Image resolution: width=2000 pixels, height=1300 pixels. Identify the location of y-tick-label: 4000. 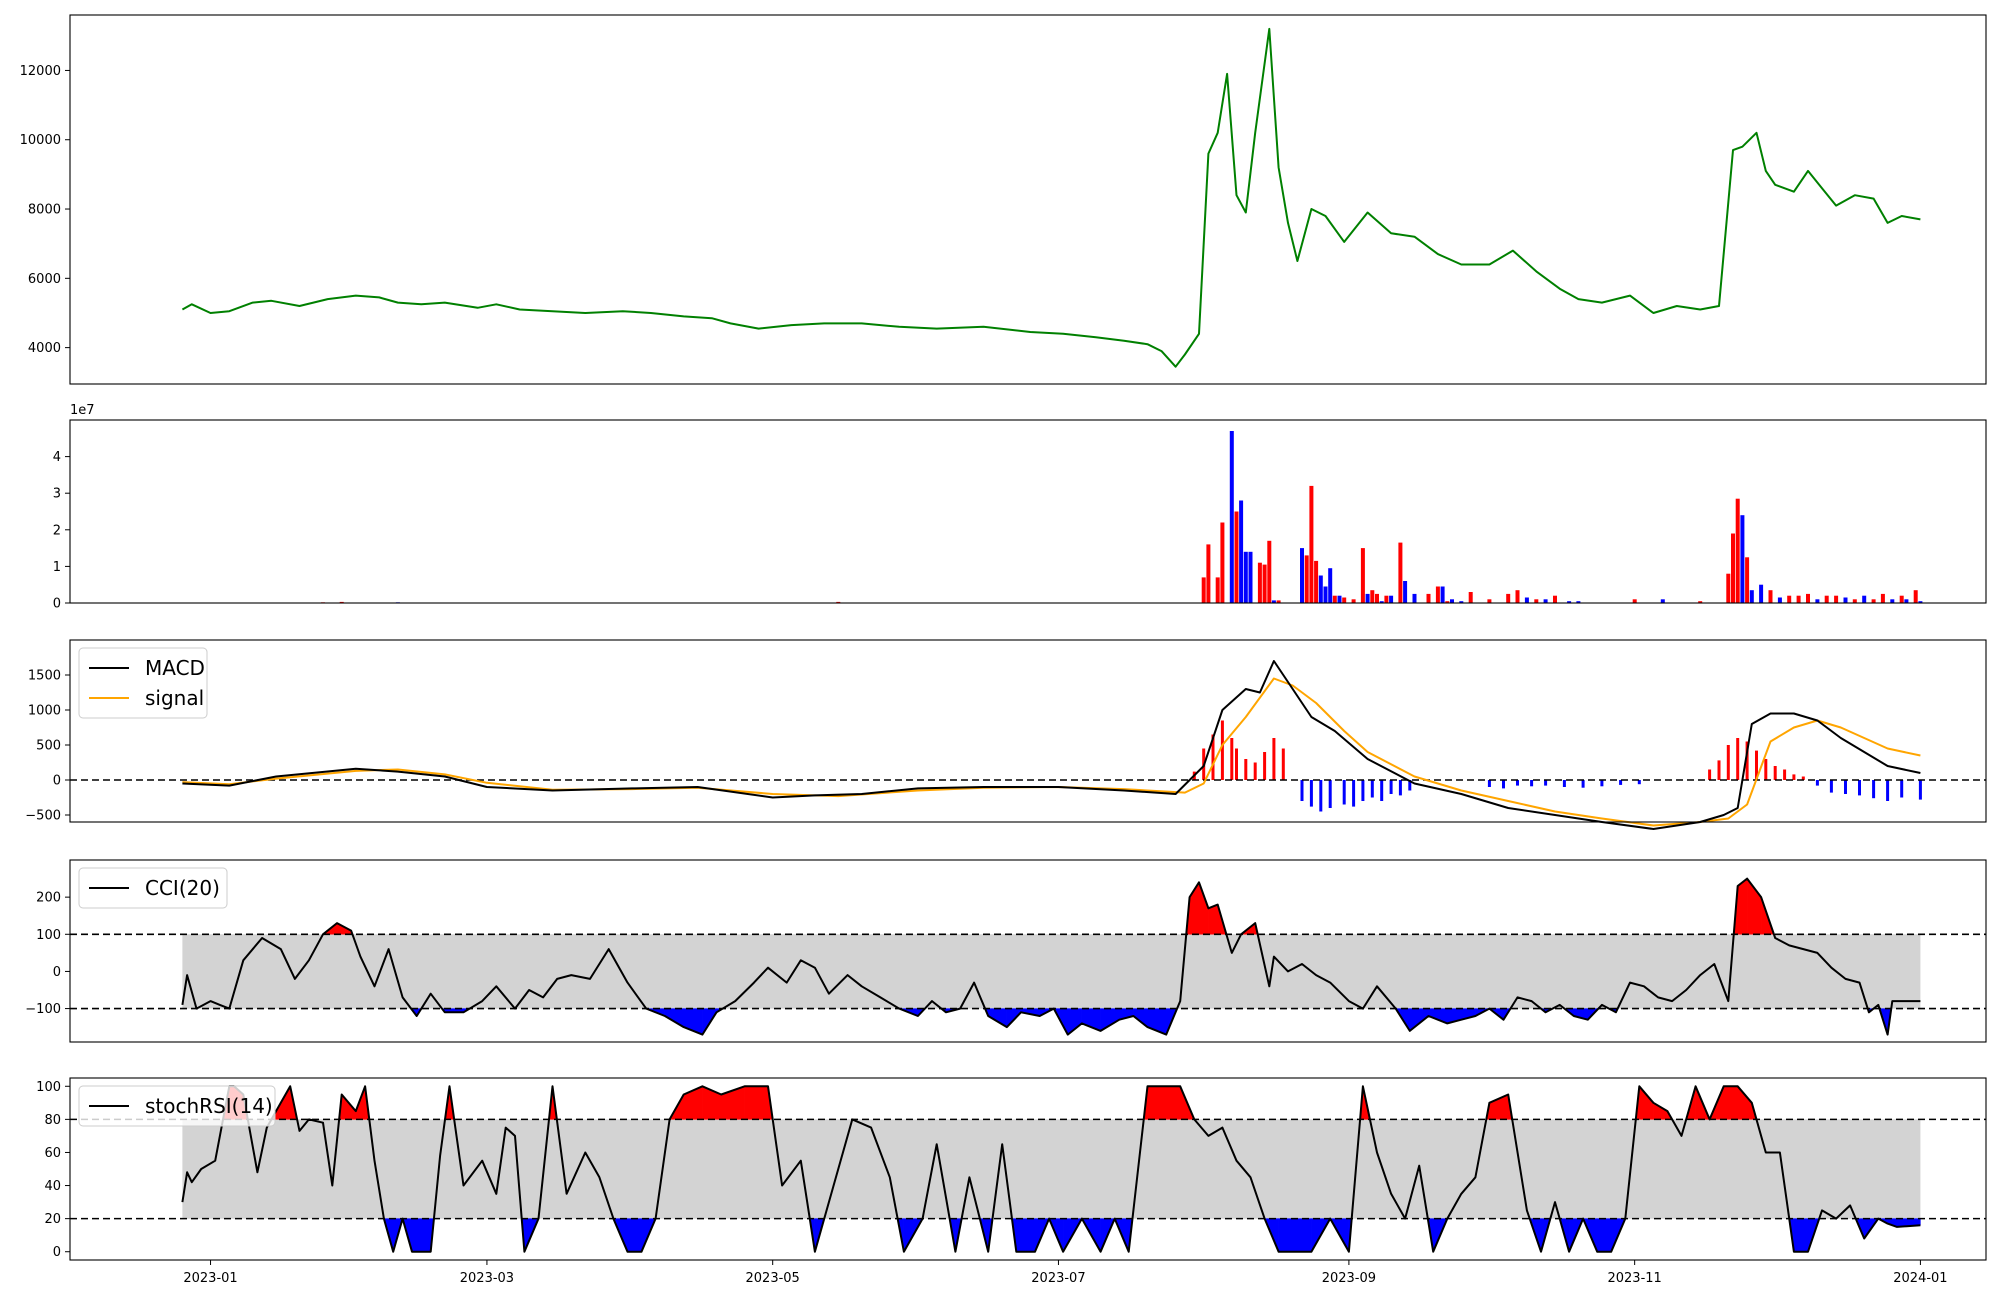
(44, 348).